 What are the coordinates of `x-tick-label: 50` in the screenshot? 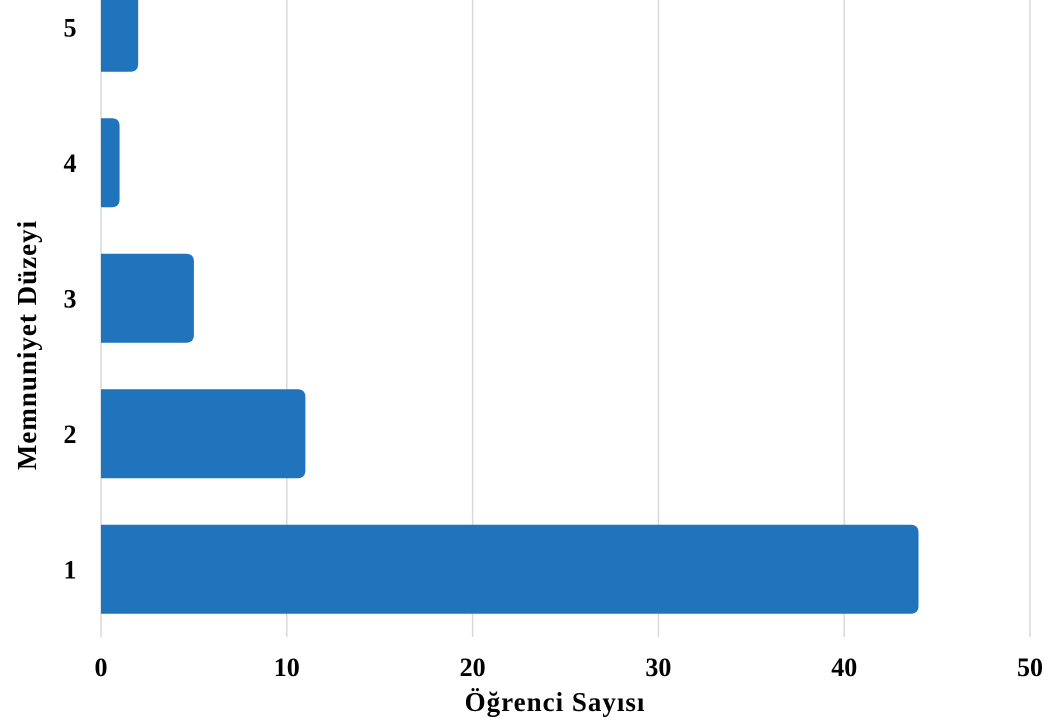 It's located at (1030, 667).